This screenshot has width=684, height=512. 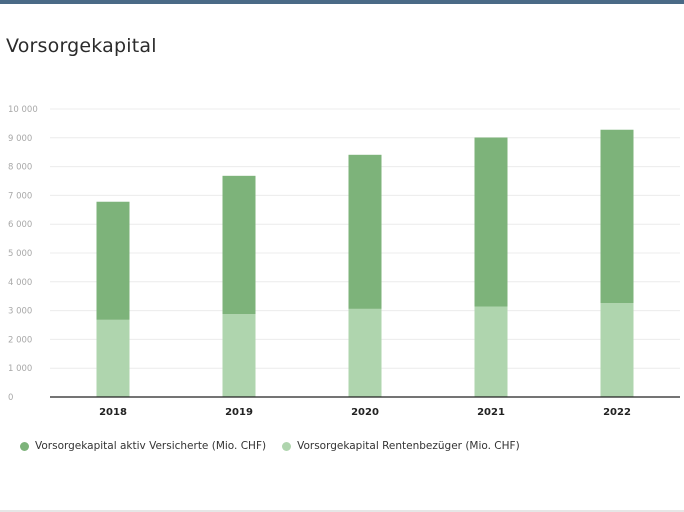 What do you see at coordinates (617, 412) in the screenshot?
I see `x-tick-label: 2022` at bounding box center [617, 412].